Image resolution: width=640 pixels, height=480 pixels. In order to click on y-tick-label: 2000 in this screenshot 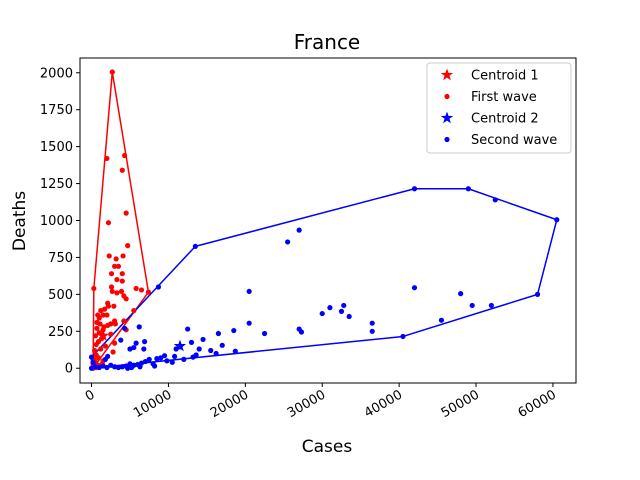, I will do `click(56, 73)`.